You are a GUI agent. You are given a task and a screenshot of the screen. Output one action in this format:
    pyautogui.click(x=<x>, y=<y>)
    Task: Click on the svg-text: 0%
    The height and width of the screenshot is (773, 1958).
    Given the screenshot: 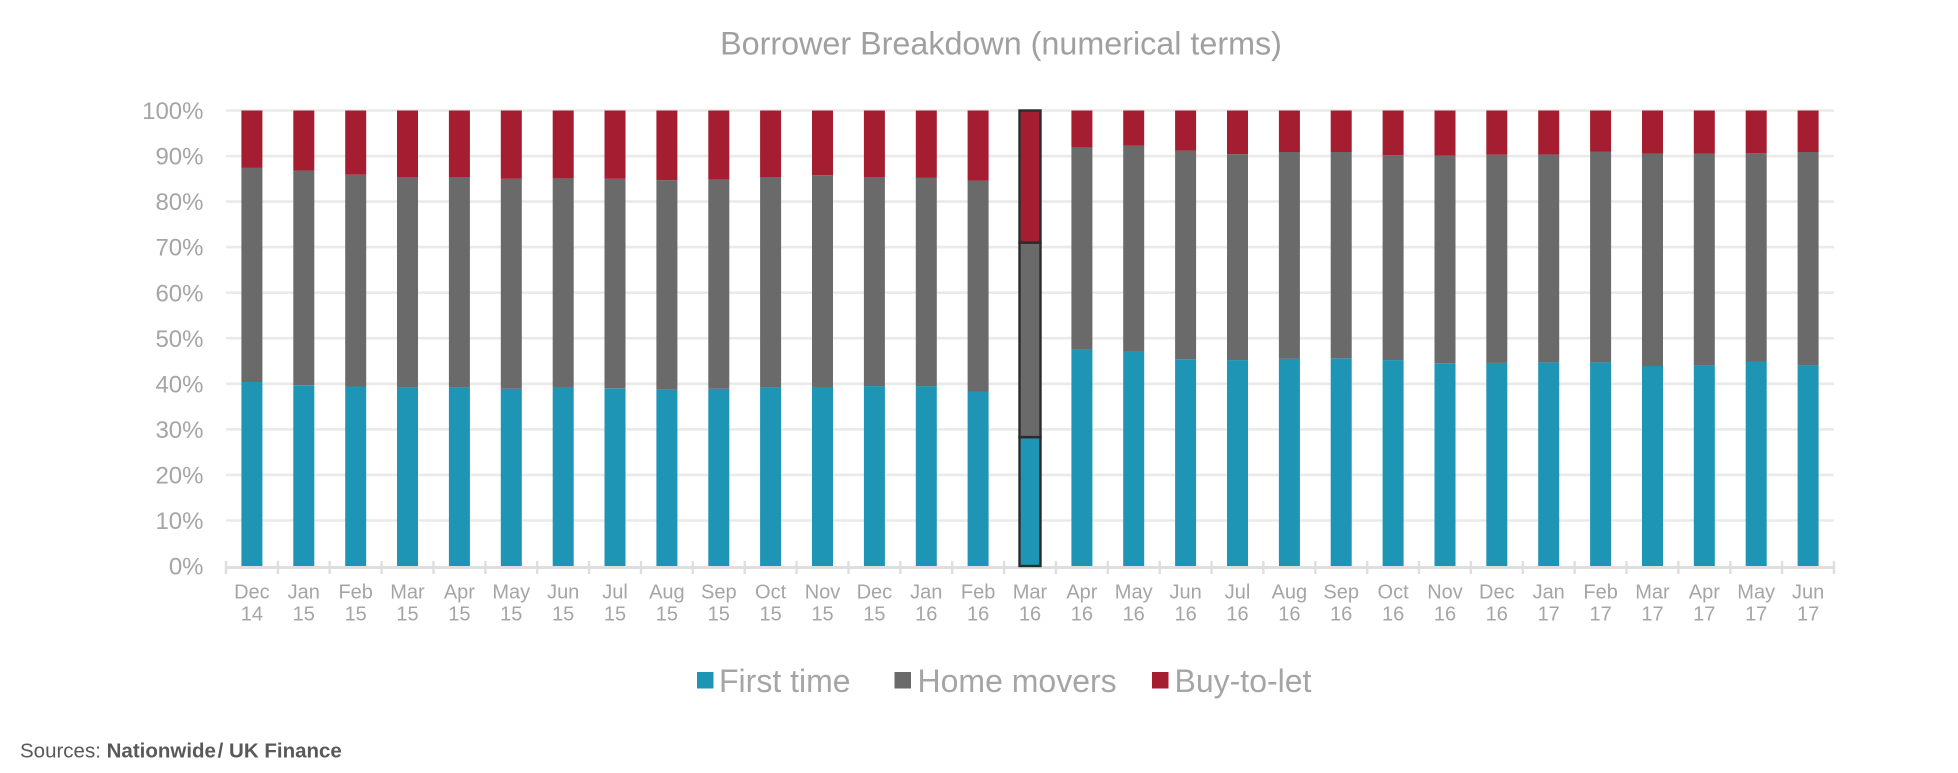 What is the action you would take?
    pyautogui.click(x=186, y=567)
    